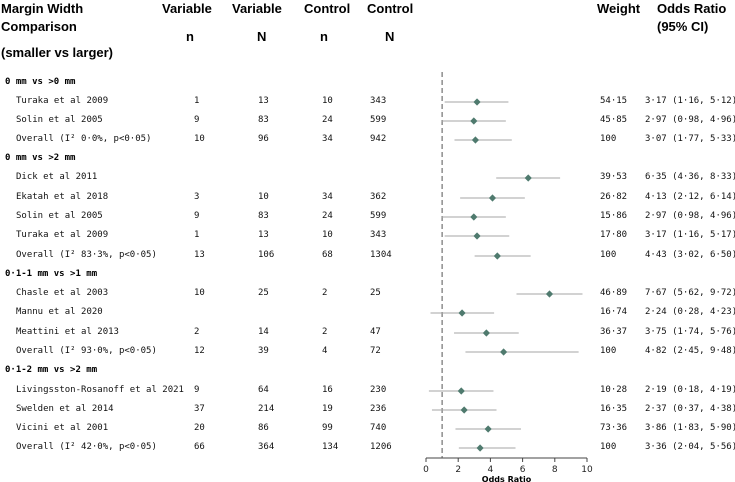 Image resolution: width=735 pixels, height=482 pixels. What do you see at coordinates (614, 428) in the screenshot?
I see `weight-cell: 73·36` at bounding box center [614, 428].